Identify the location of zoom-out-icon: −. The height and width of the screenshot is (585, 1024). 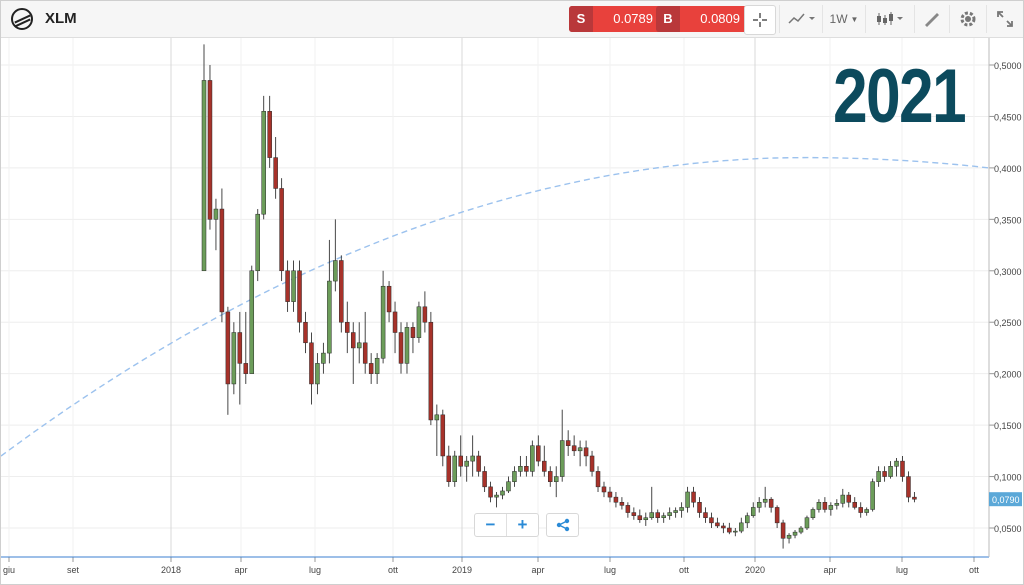
(490, 524).